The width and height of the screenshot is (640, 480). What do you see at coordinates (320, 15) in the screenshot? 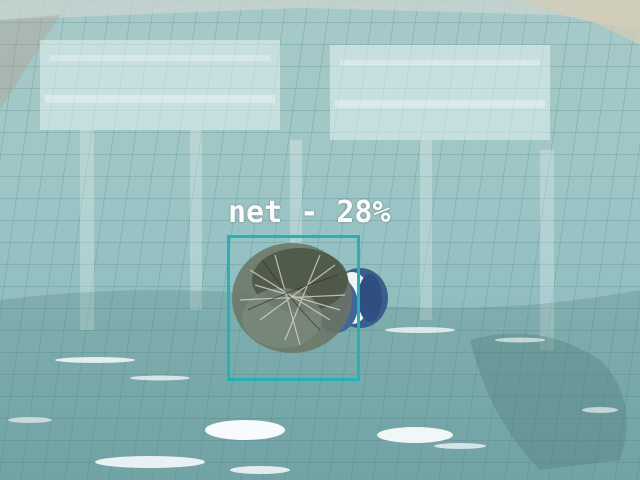
I see `pool-edge` at bounding box center [320, 15].